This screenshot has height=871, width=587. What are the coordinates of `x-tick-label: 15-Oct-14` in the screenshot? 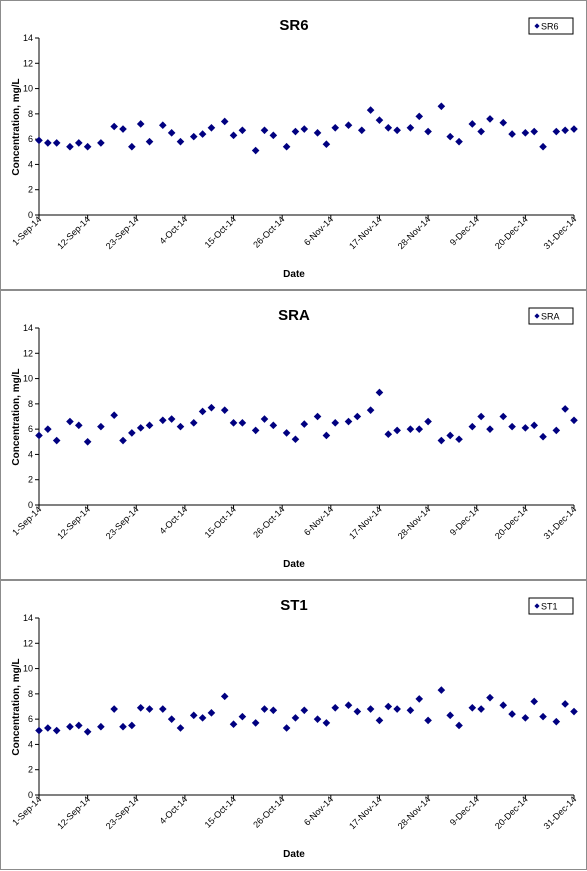 It's located at (220, 231).